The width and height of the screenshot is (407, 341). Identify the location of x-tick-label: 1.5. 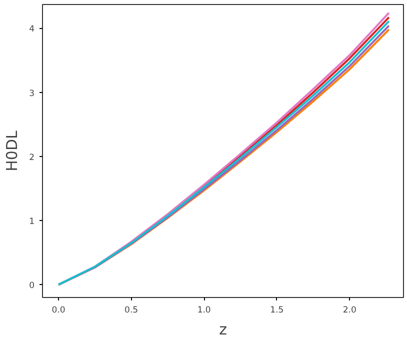
(277, 311).